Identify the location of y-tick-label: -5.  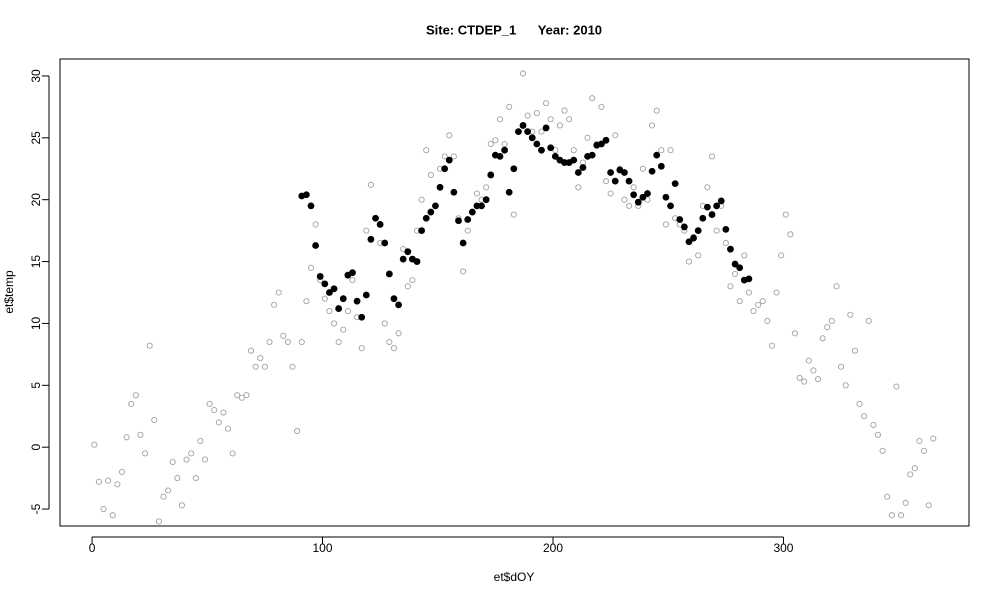
(36, 508).